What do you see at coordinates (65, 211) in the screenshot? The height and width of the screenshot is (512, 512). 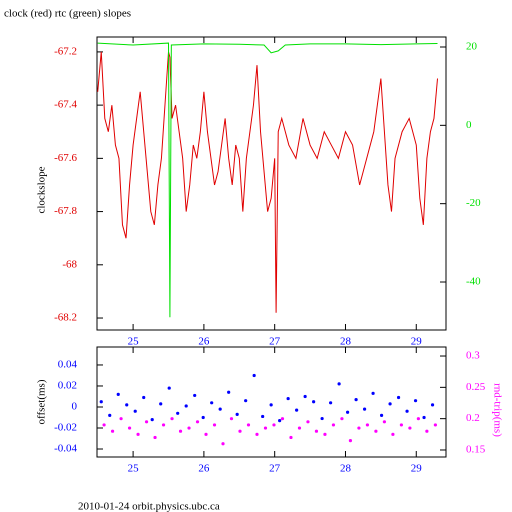 I see `y-tick-label: -67.8` at bounding box center [65, 211].